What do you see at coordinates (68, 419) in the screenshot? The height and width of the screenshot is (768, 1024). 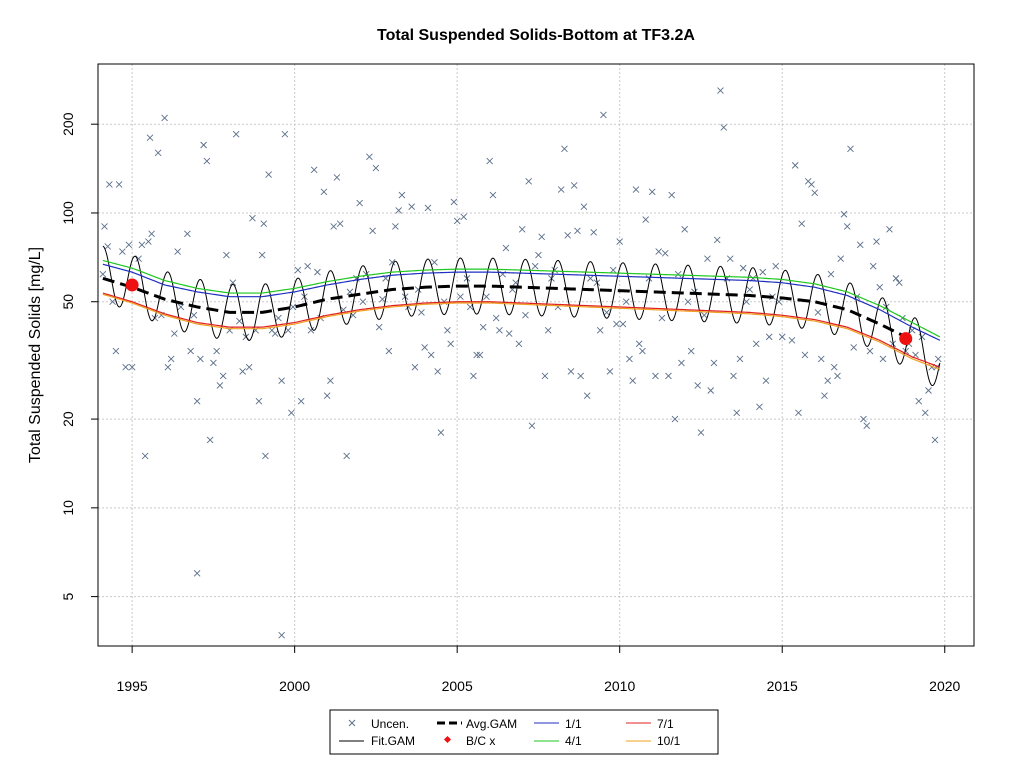 I see `y-tick-label: 20` at bounding box center [68, 419].